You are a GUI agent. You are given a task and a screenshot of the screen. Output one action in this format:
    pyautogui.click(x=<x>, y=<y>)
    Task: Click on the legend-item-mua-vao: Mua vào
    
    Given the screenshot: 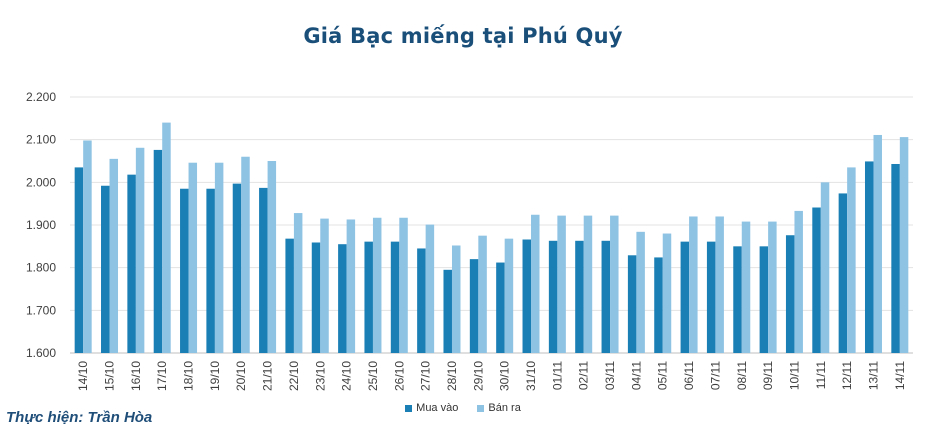 What is the action you would take?
    pyautogui.click(x=431, y=408)
    